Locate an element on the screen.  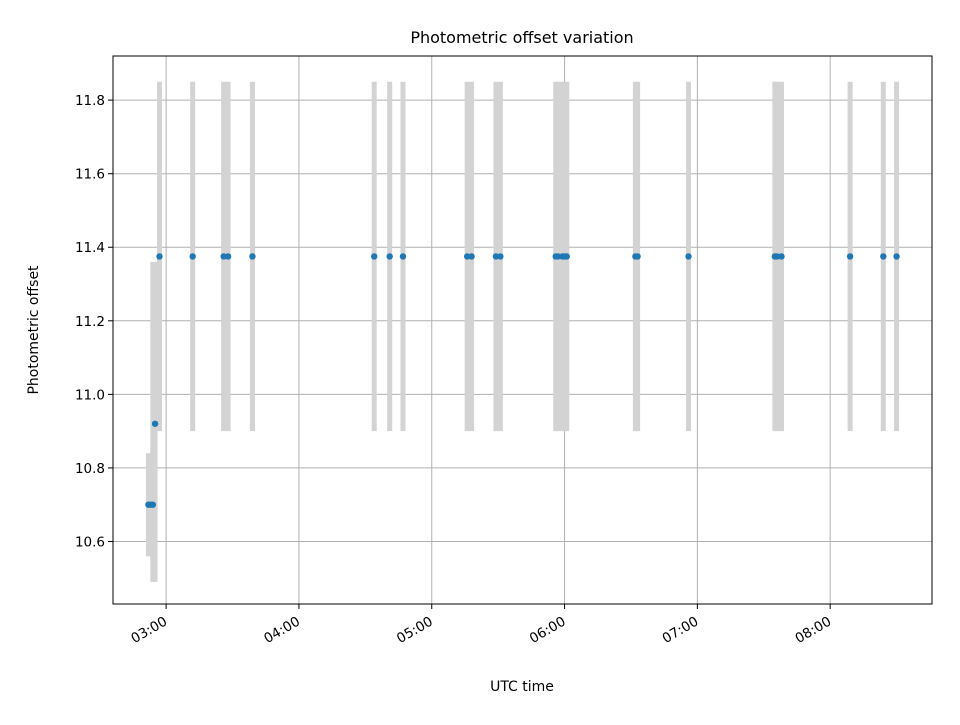
y-tick-label: 11.6 is located at coordinates (90, 175).